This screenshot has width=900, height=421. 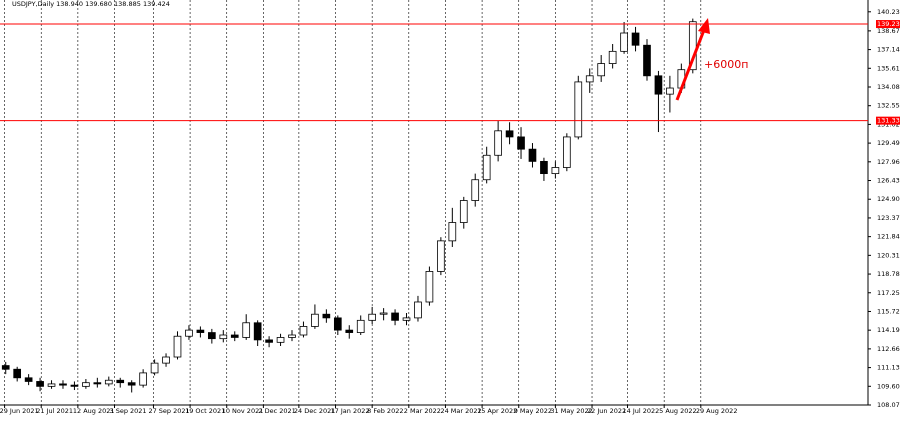 I want to click on x-tick-label: 21 Jul 2021, so click(x=54, y=411).